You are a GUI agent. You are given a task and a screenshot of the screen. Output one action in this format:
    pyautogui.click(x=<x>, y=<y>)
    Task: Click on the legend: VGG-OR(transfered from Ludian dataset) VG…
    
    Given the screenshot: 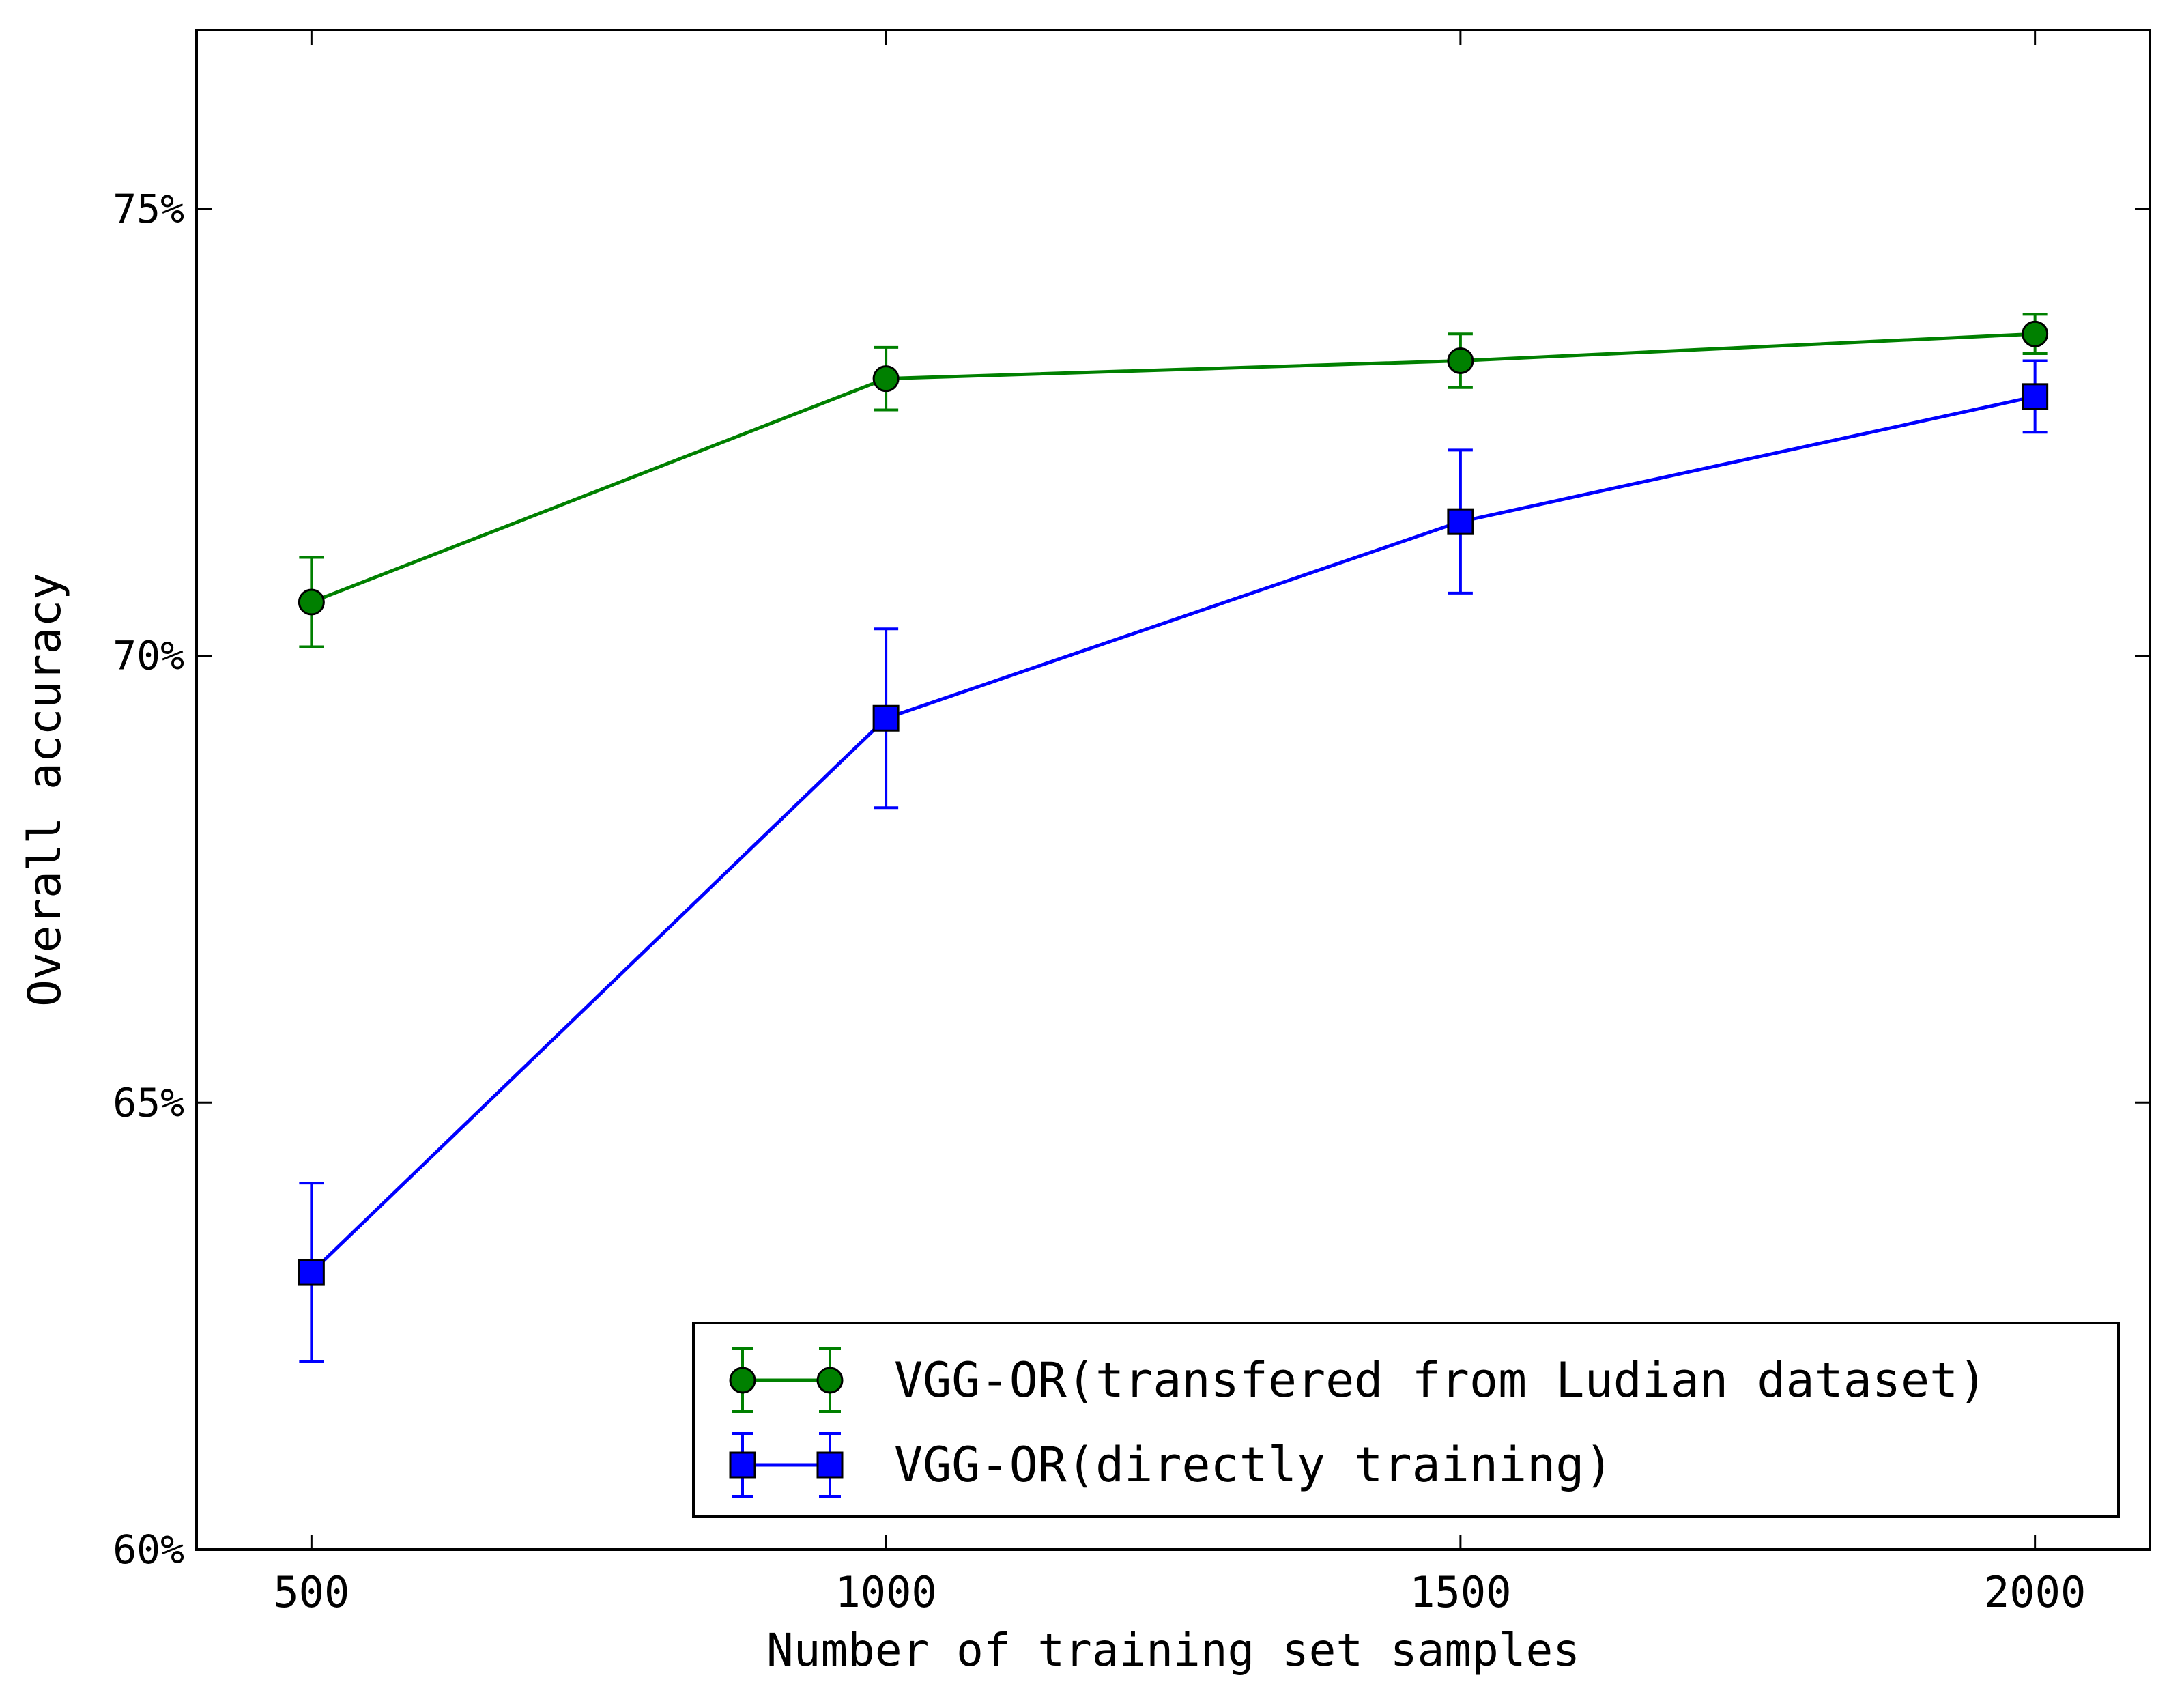 What is the action you would take?
    pyautogui.click(x=1406, y=1420)
    